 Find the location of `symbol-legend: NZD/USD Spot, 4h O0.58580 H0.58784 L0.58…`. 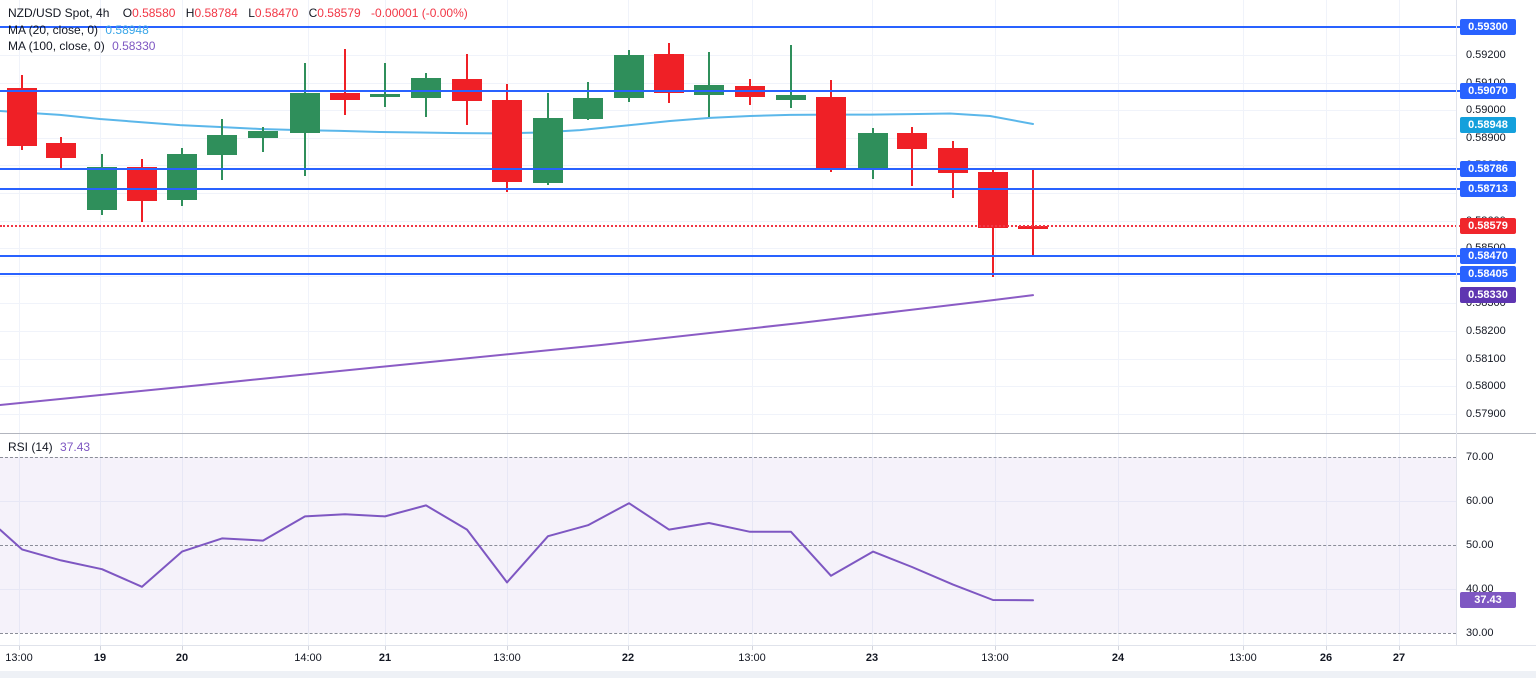

symbol-legend: NZD/USD Spot, 4h O0.58580 H0.58784 L0.58… is located at coordinates (238, 13).